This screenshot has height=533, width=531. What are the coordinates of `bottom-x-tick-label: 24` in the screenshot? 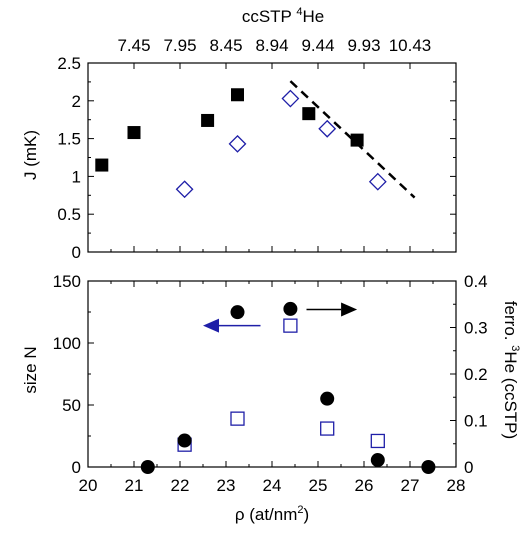 It's located at (272, 485).